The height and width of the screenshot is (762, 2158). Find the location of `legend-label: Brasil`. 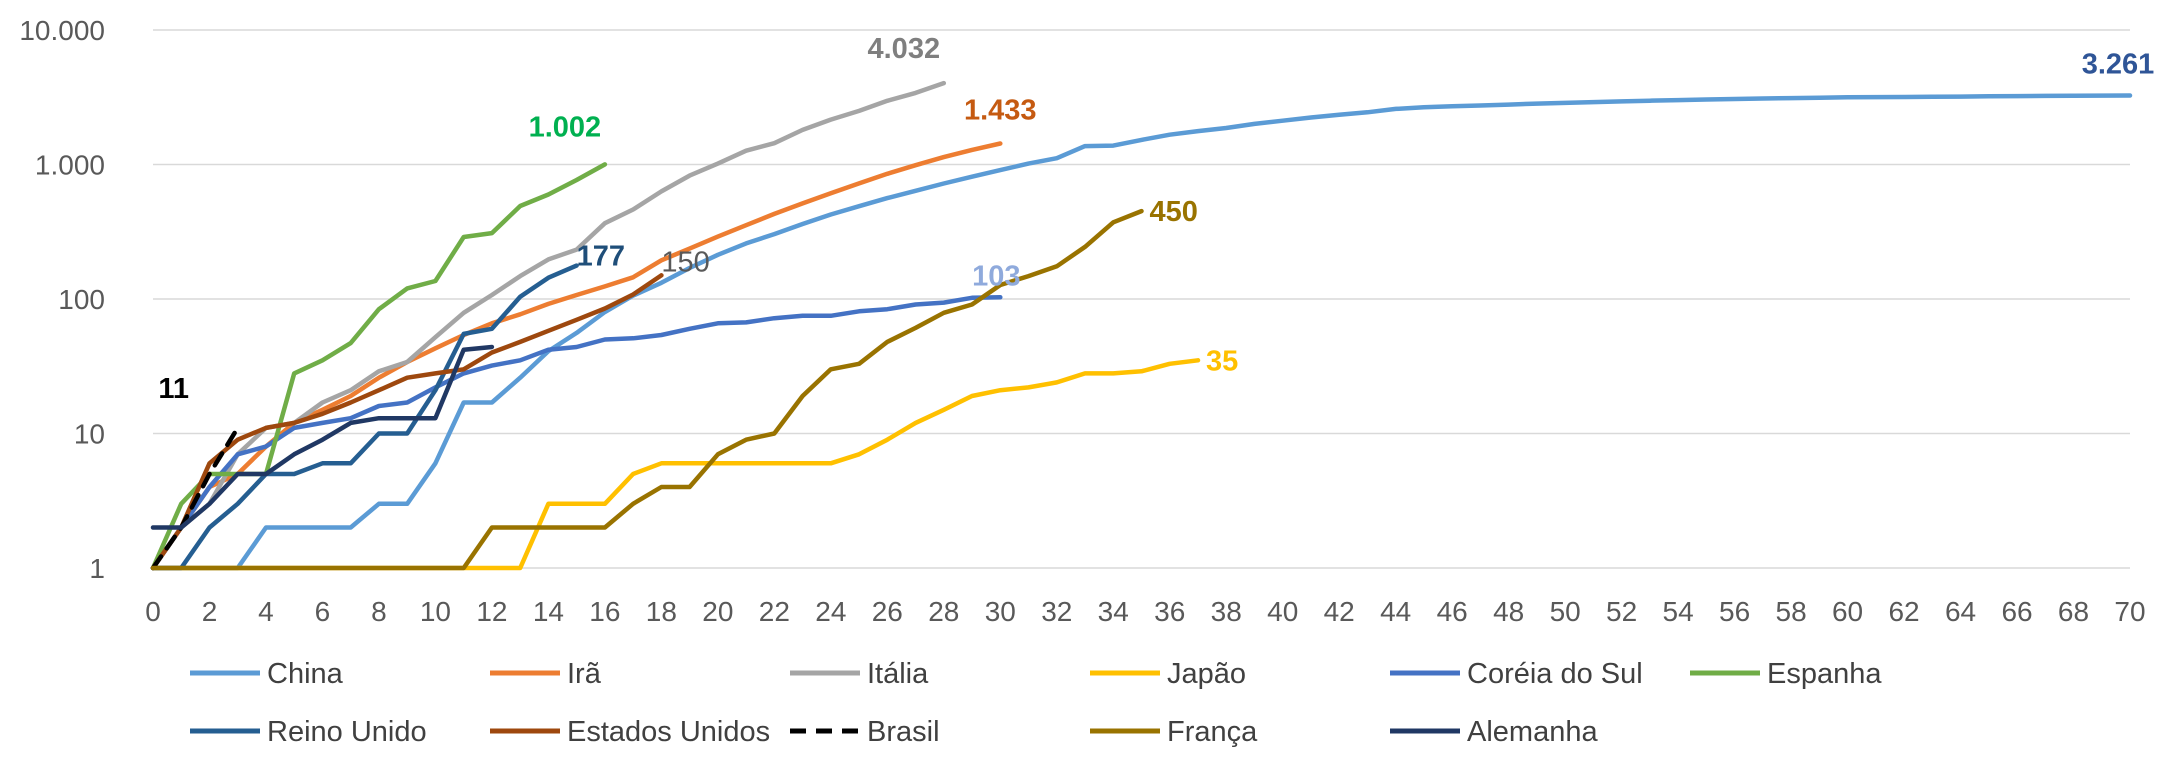

legend-label: Brasil is located at coordinates (903, 732).